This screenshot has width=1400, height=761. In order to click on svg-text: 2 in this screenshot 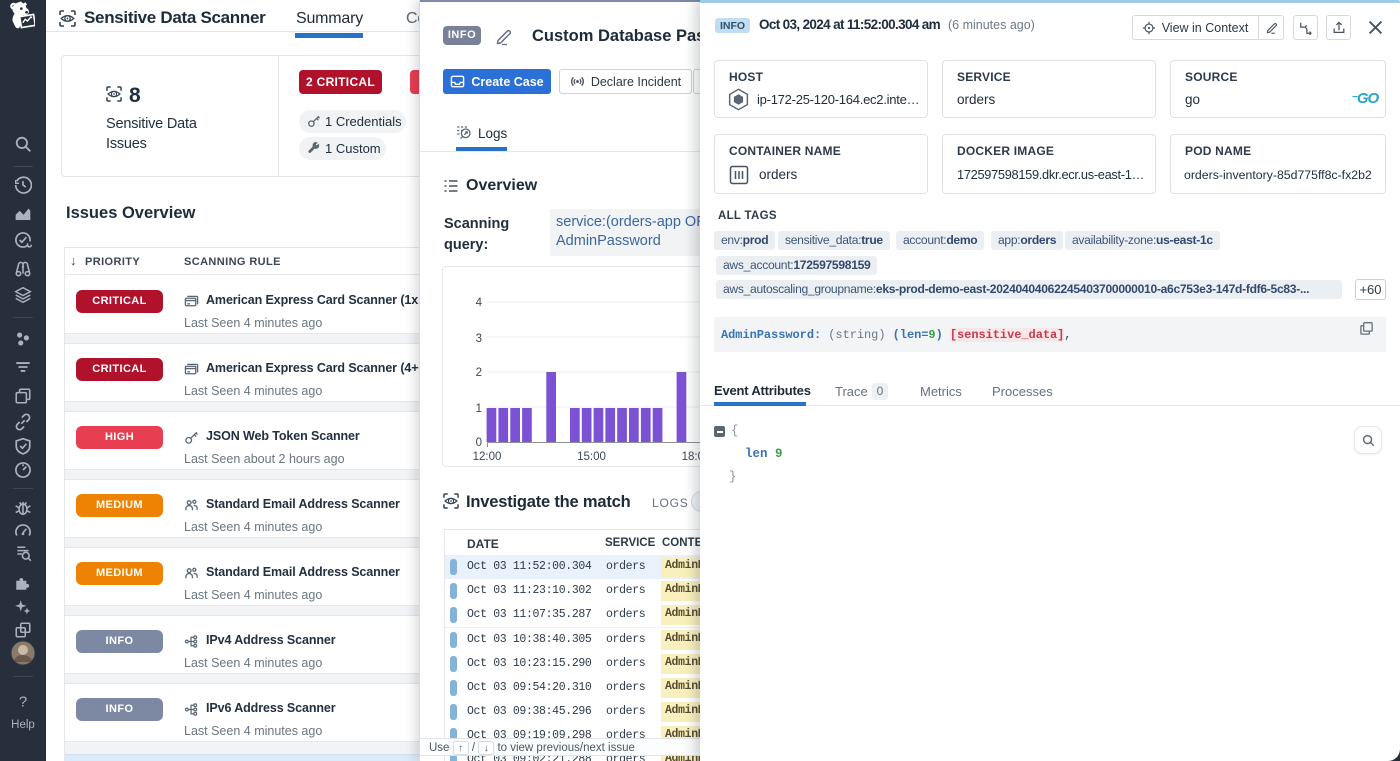, I will do `click(479, 373)`.